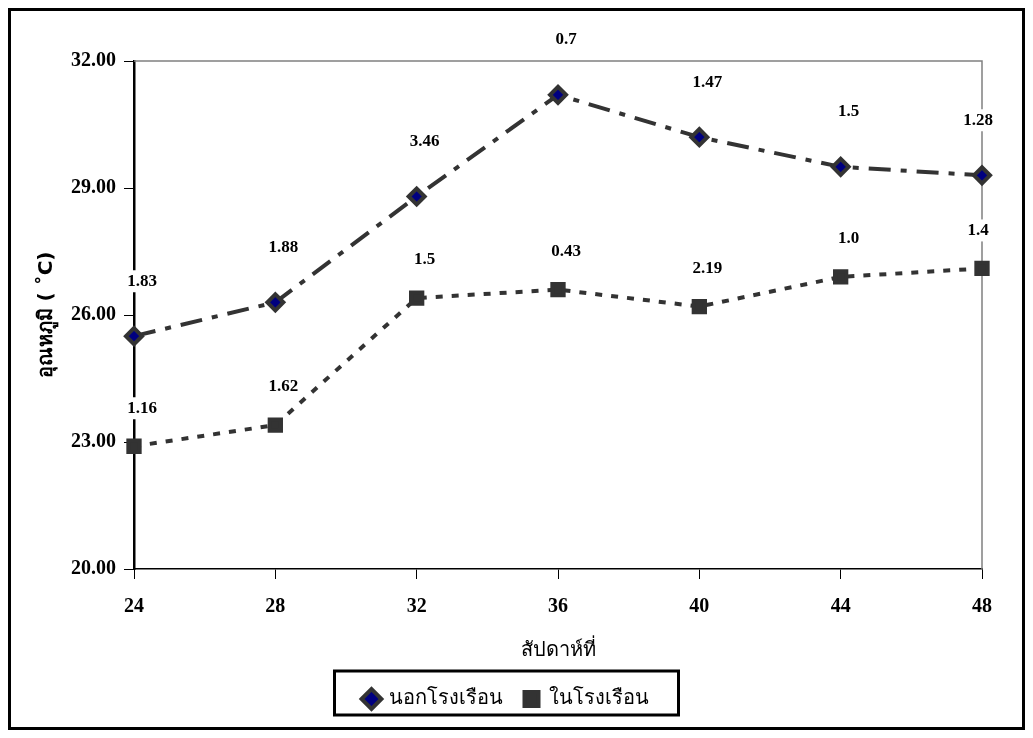 The height and width of the screenshot is (738, 1033). Describe the element at coordinates (566, 250) in the screenshot. I see `annotation: 0.43` at that location.